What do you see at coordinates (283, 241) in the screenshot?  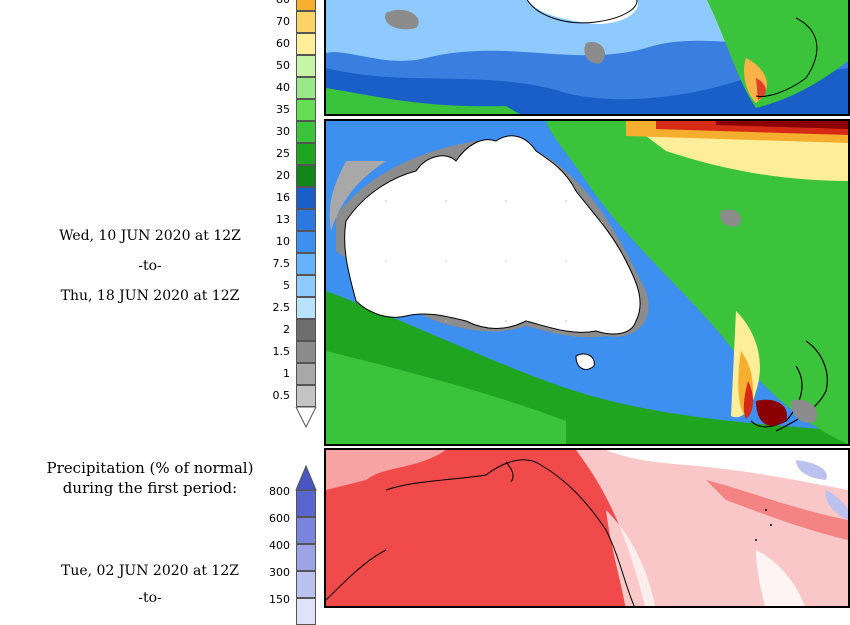 I see `colorbar-top-tick: 10` at bounding box center [283, 241].